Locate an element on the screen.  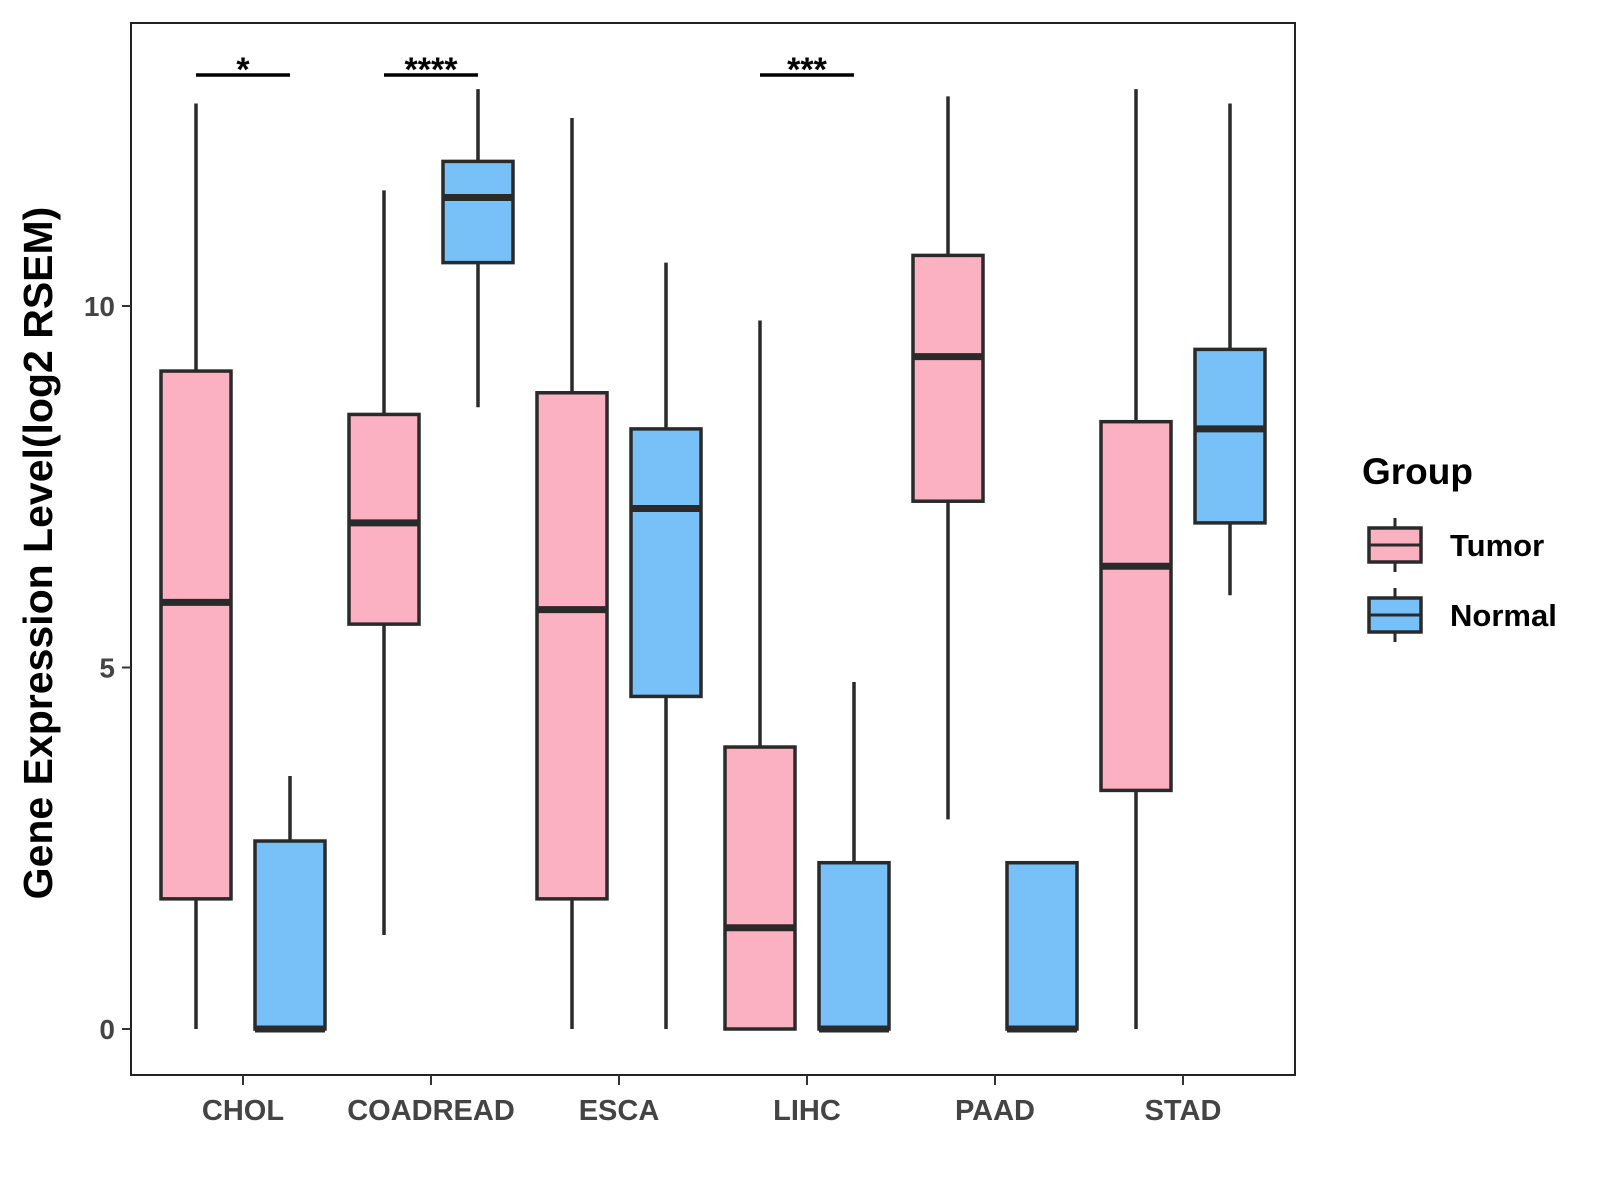
x-tick-label-chol: CHOL is located at coordinates (243, 1111).